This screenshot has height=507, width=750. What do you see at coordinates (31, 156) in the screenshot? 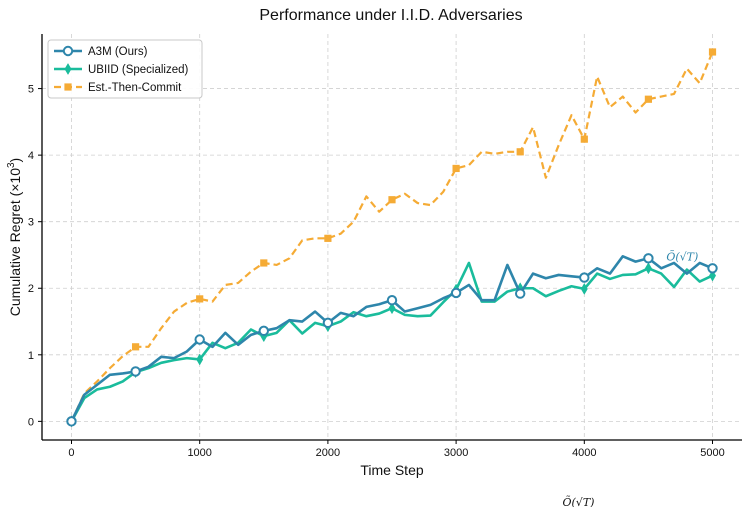
I see `y-tick-label-4: 4` at bounding box center [31, 156].